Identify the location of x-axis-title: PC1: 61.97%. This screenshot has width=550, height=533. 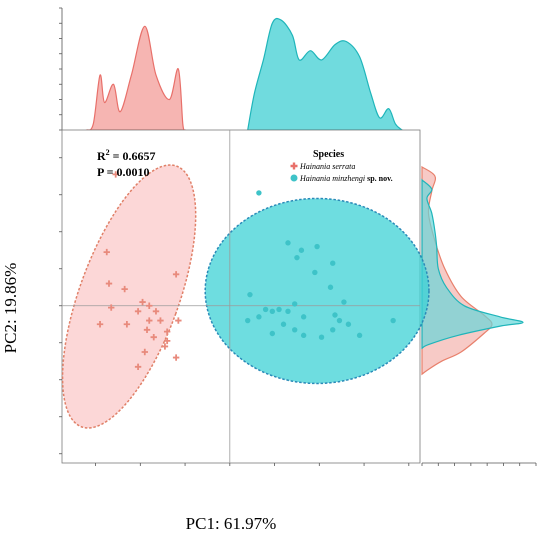
(231, 523).